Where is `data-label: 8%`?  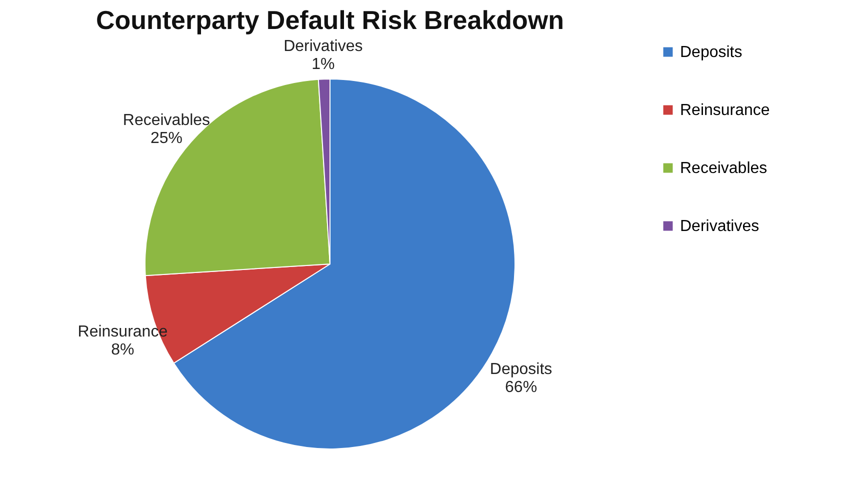 data-label: 8% is located at coordinates (122, 349).